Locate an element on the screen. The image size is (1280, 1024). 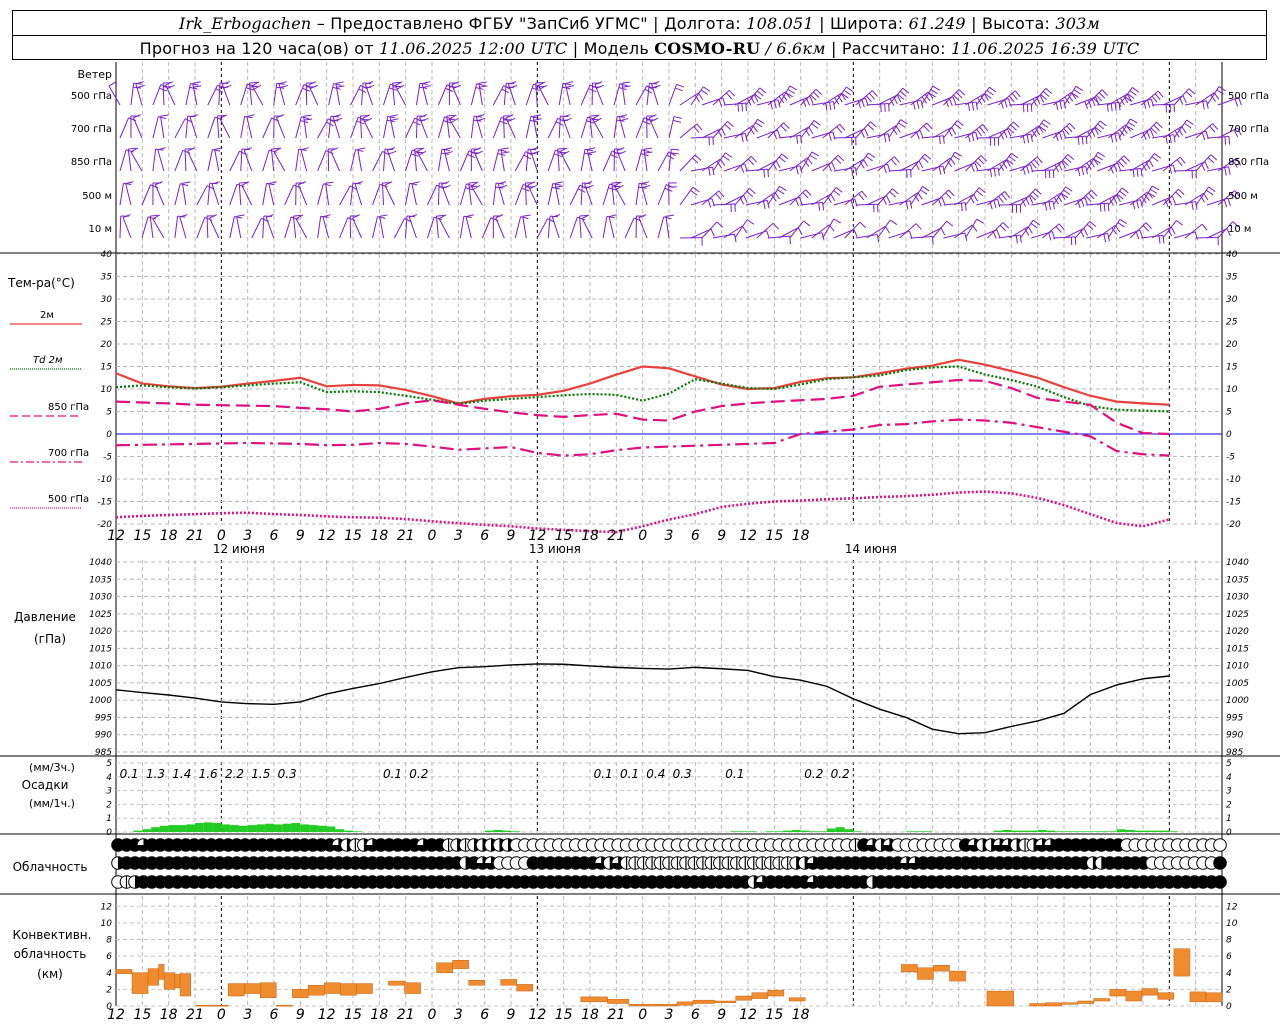
precip-tick-label-right: 0 is located at coordinates (1229, 833).